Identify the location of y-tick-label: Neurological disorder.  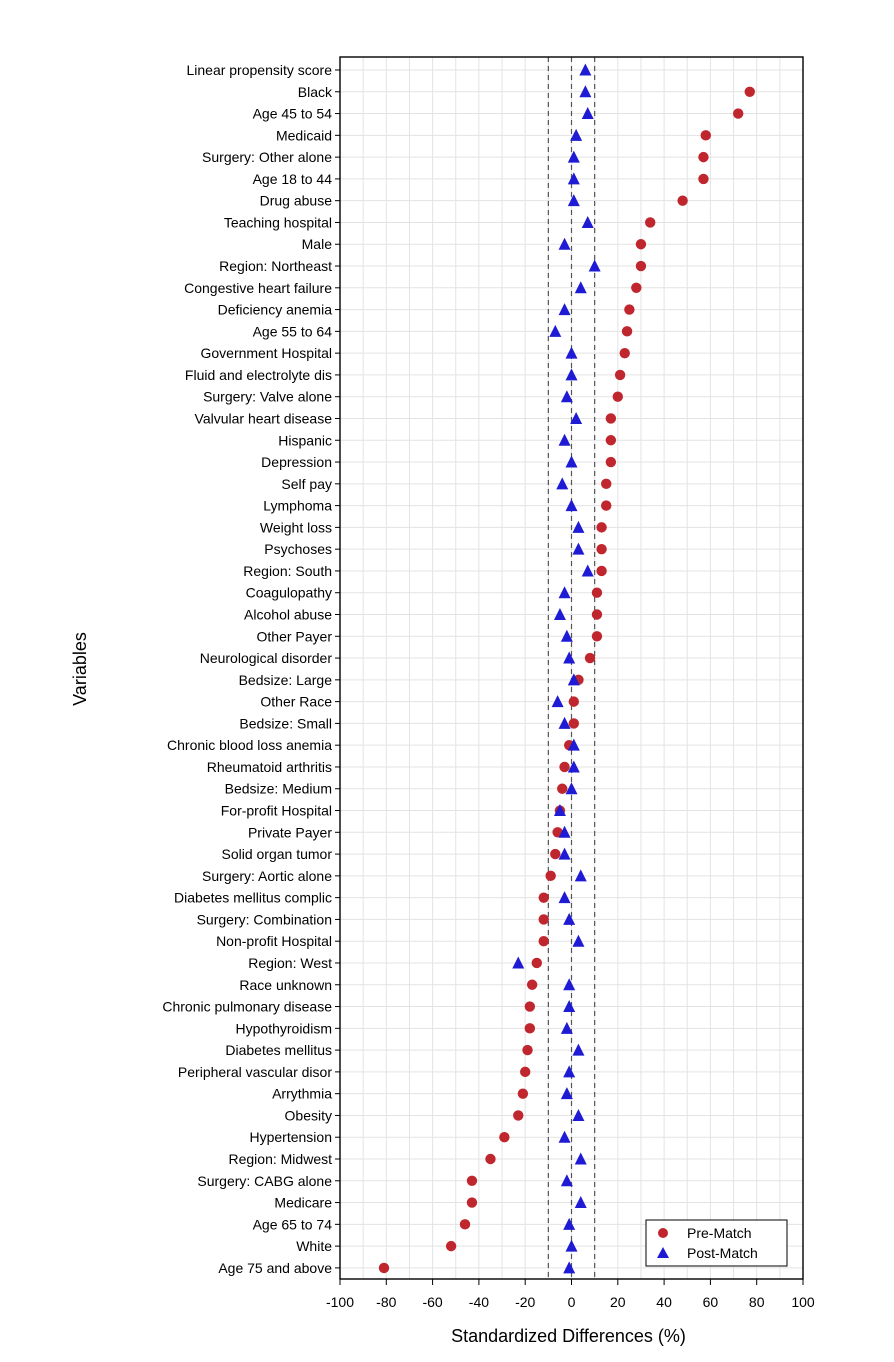
(266, 658).